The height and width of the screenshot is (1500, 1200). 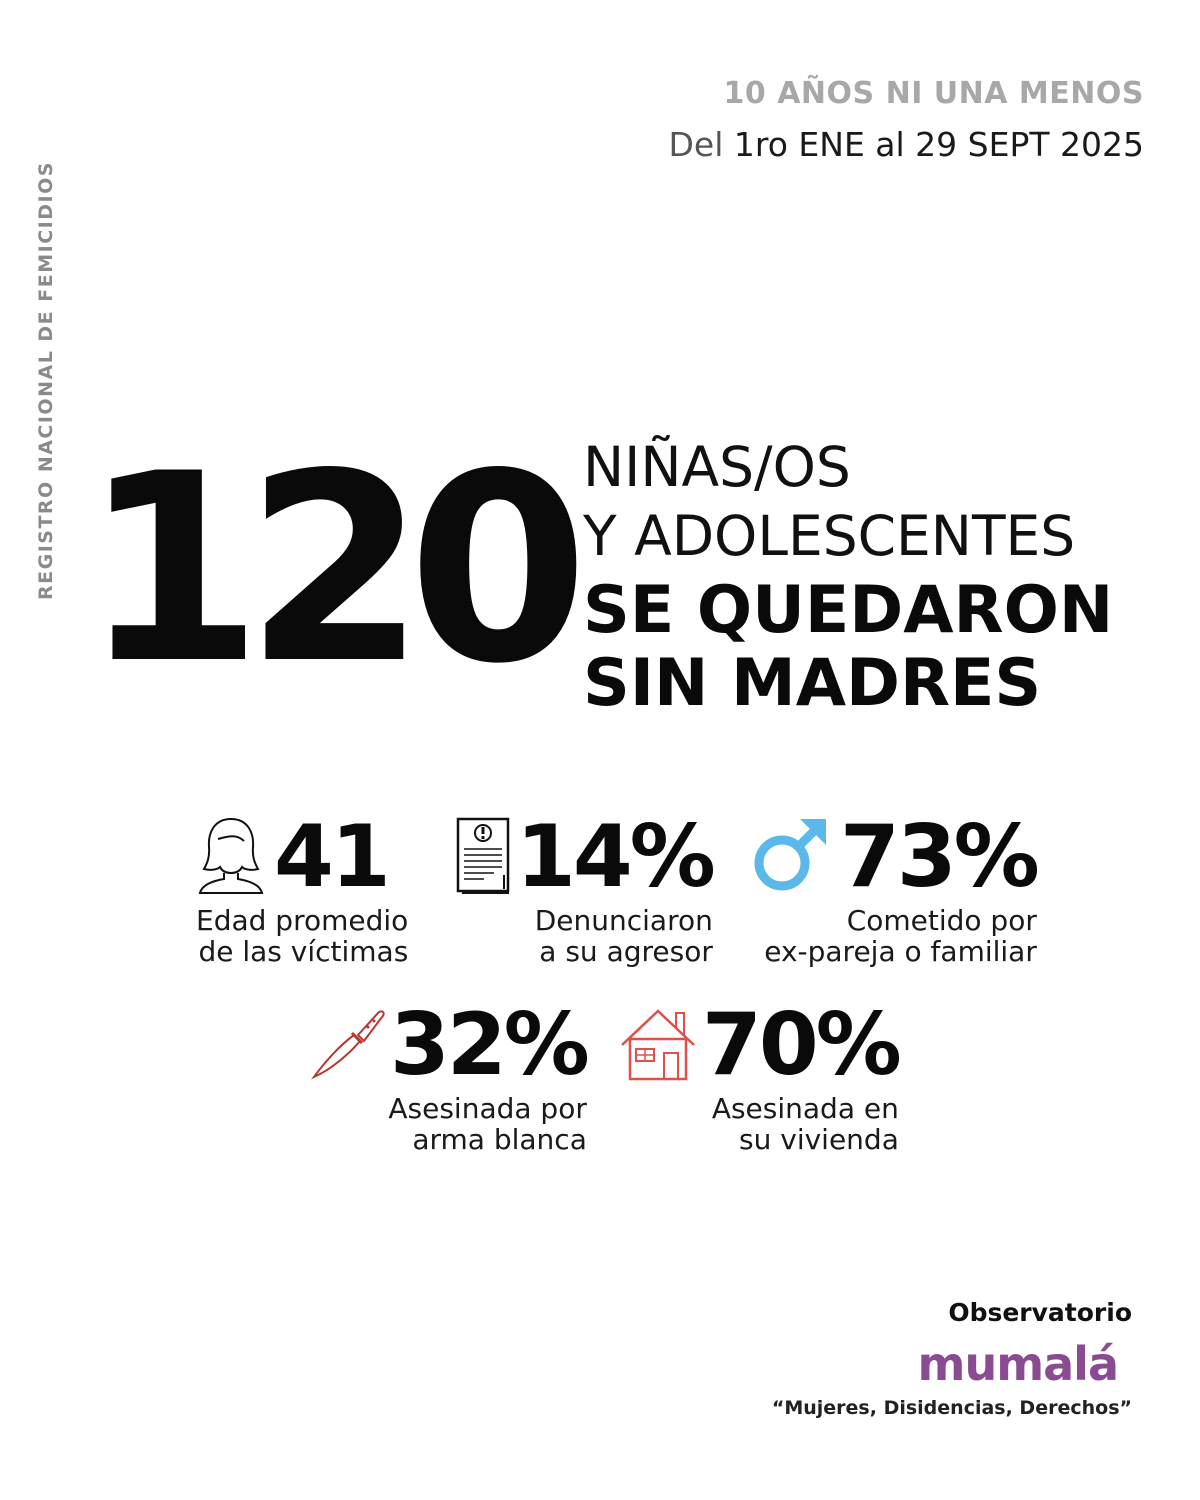 I want to click on date-prefix: Del, so click(x=696, y=144).